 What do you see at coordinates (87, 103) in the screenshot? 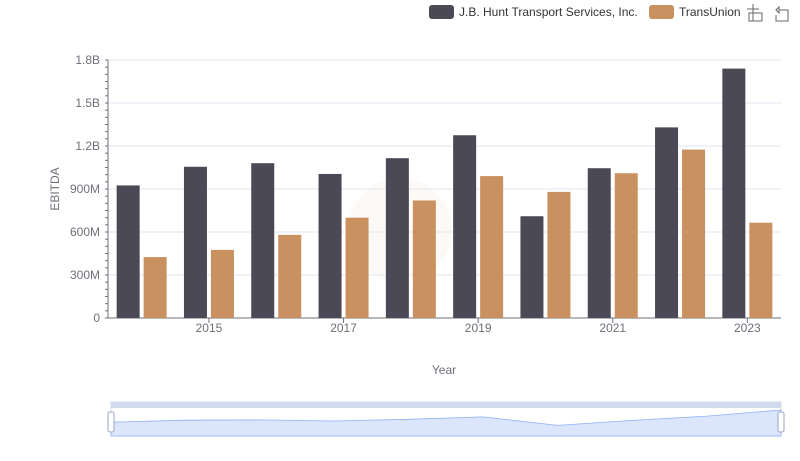
I see `y-tick-label: 1.5B` at bounding box center [87, 103].